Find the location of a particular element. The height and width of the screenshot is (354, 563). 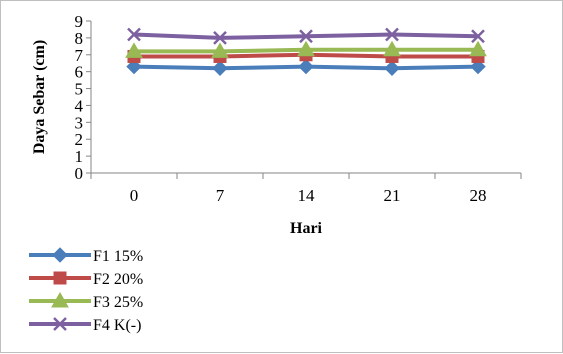

legend-label: F3 25% is located at coordinates (118, 302).